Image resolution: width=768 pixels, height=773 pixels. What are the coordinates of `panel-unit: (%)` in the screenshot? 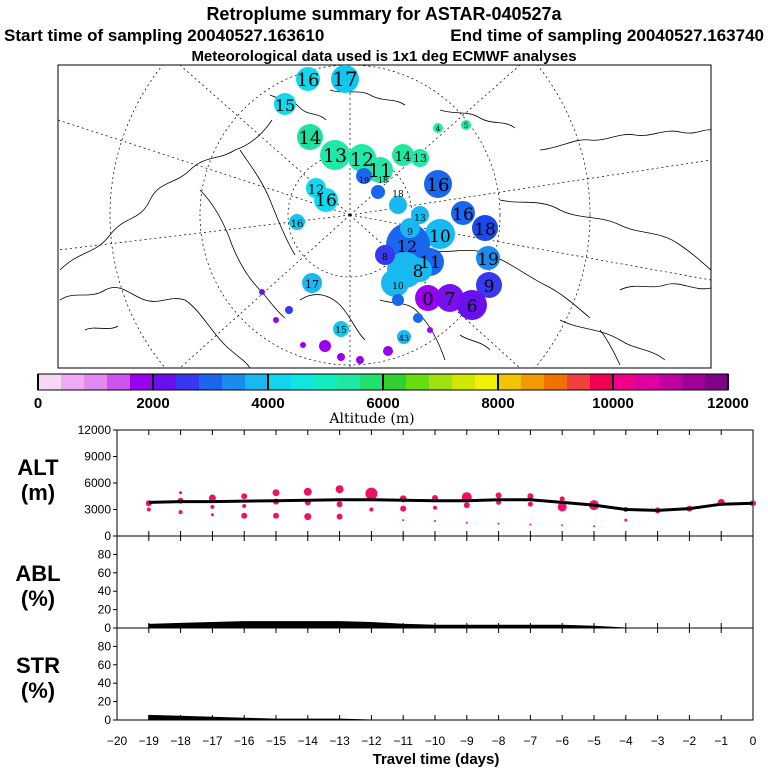 It's located at (38, 690).